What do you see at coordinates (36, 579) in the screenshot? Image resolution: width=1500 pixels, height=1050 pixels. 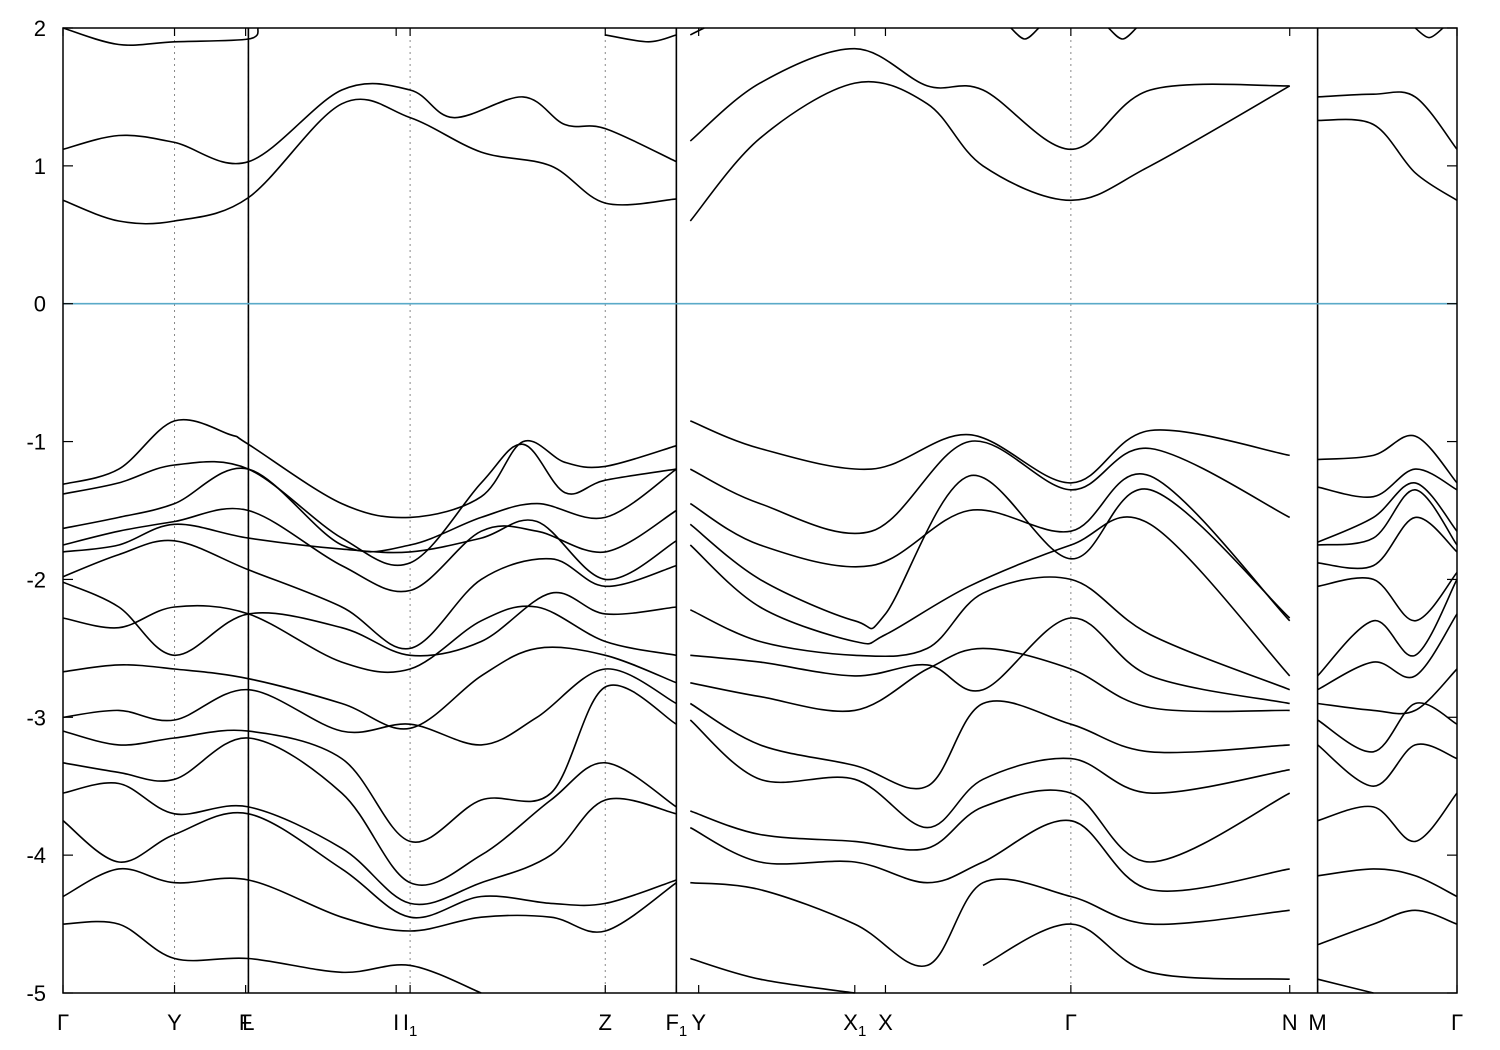 I see `y-tick-label: -2` at bounding box center [36, 579].